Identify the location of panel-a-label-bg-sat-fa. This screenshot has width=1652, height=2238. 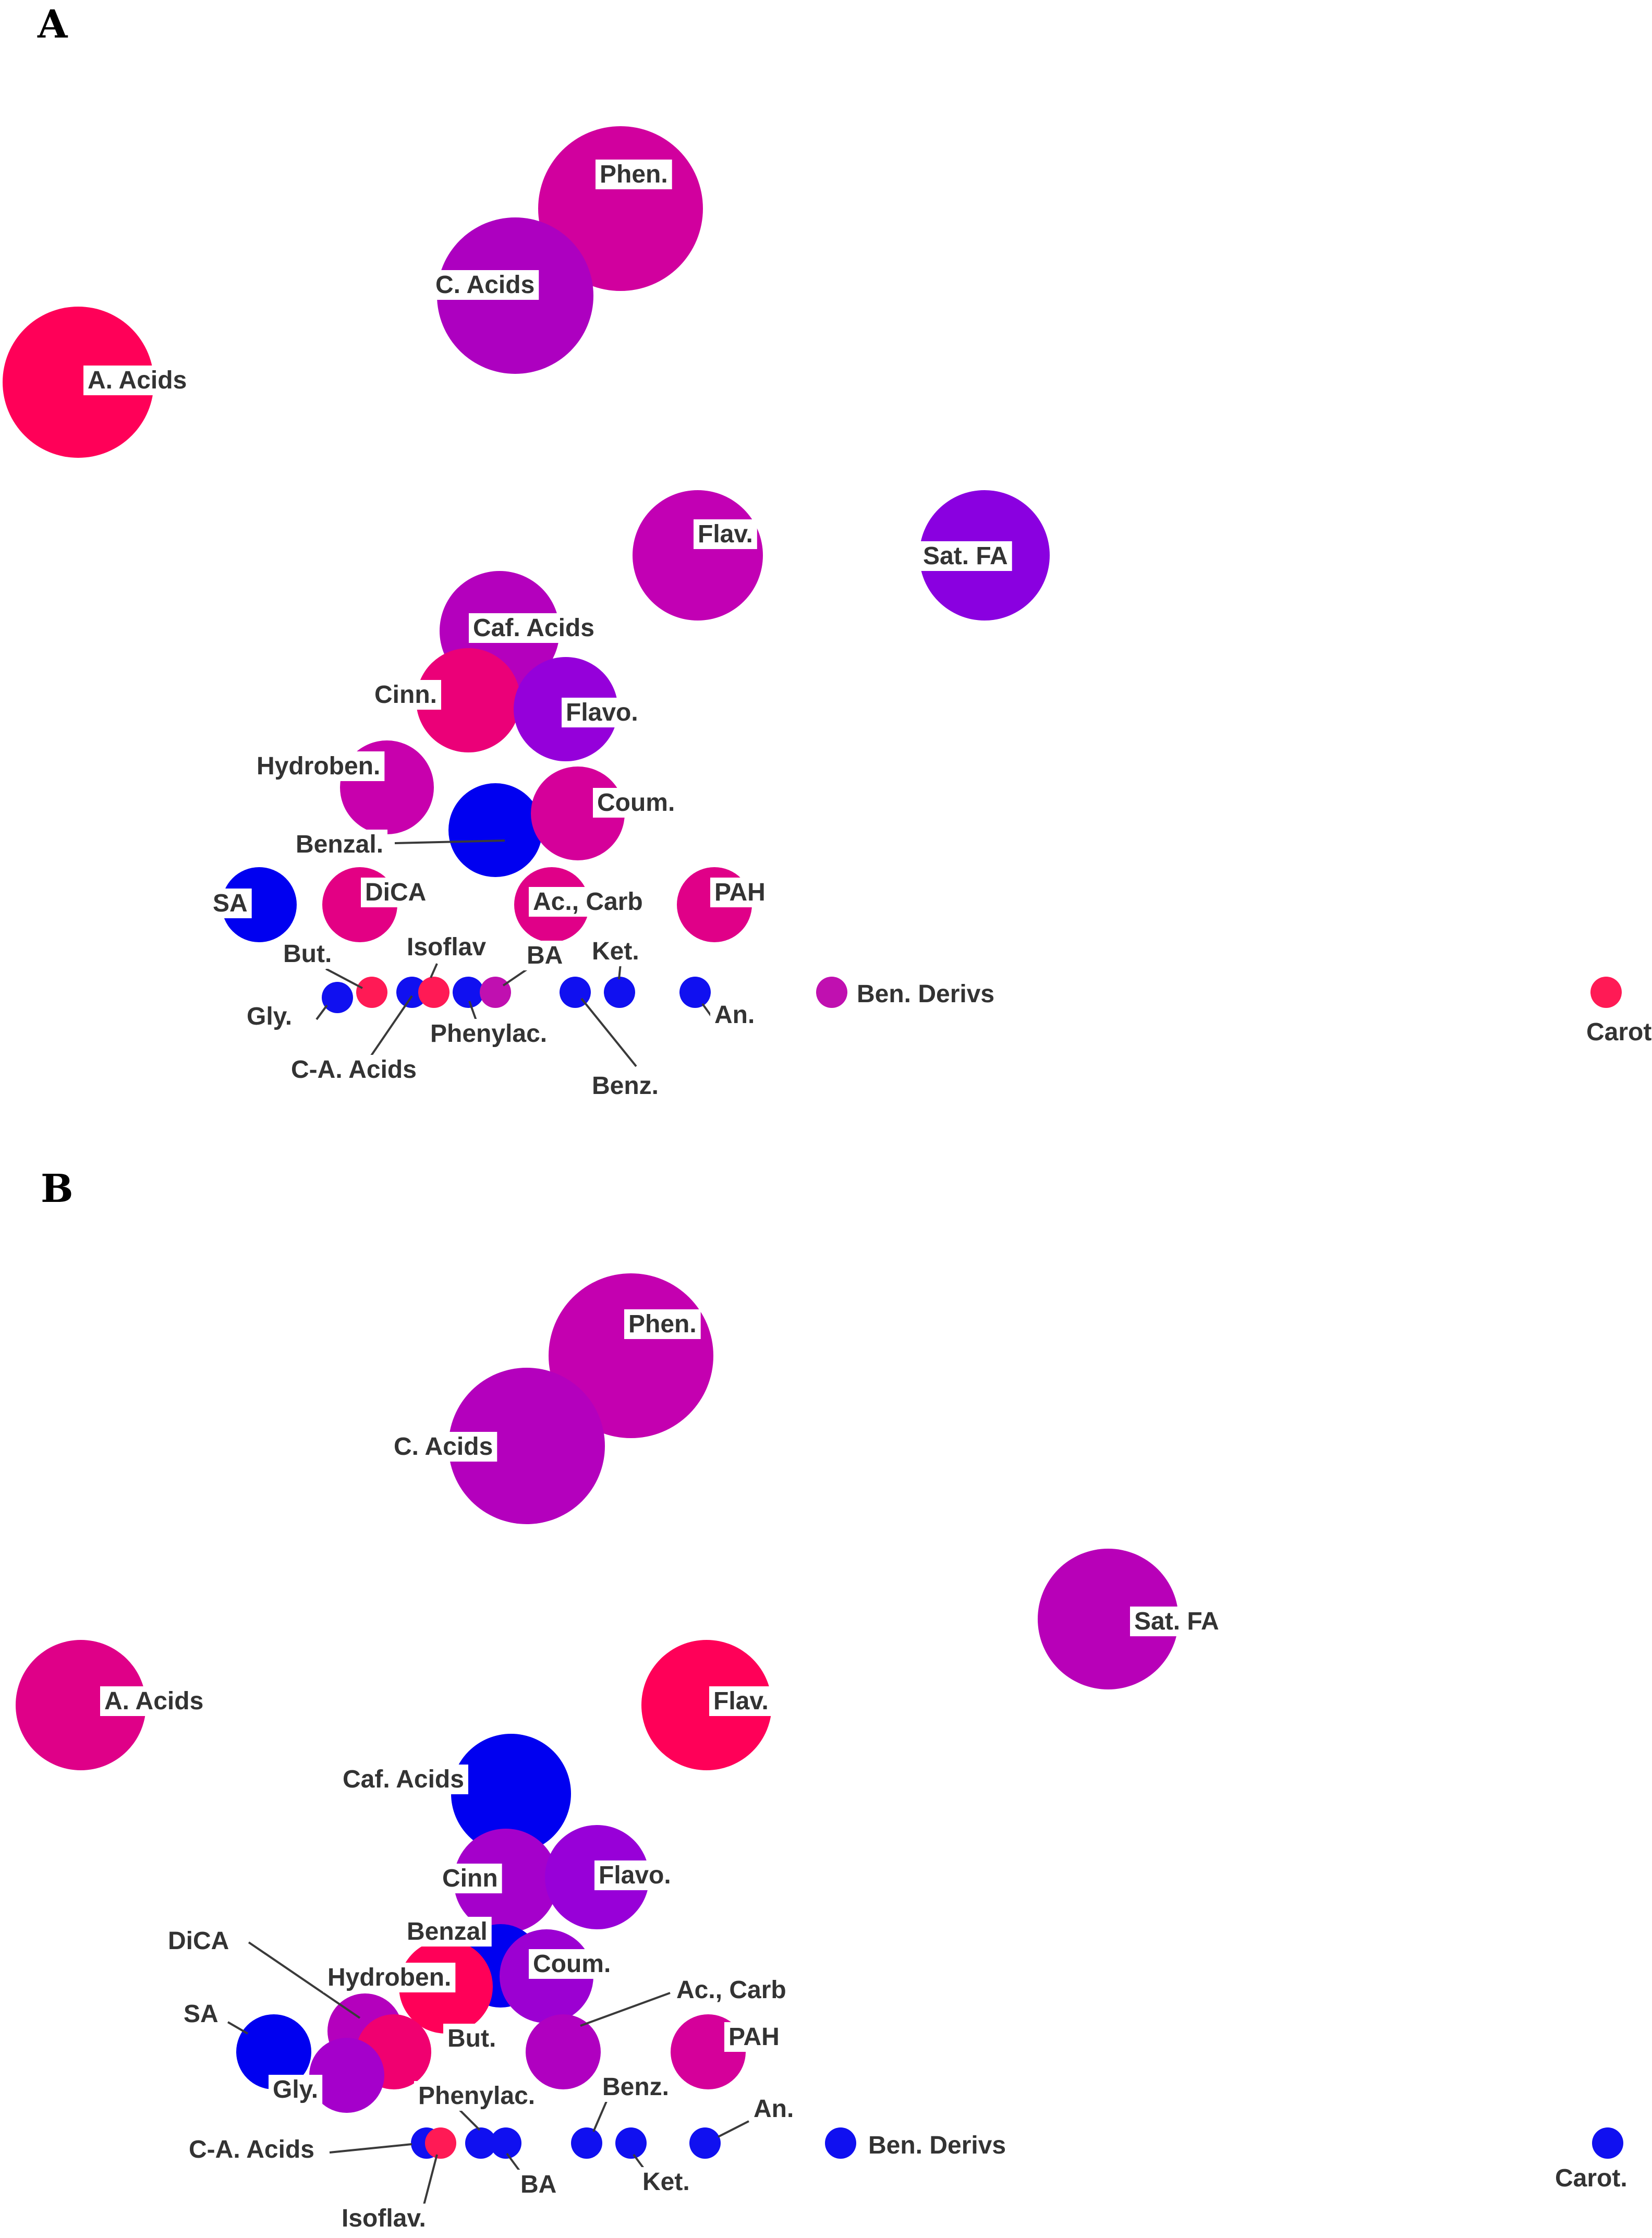
(966, 556).